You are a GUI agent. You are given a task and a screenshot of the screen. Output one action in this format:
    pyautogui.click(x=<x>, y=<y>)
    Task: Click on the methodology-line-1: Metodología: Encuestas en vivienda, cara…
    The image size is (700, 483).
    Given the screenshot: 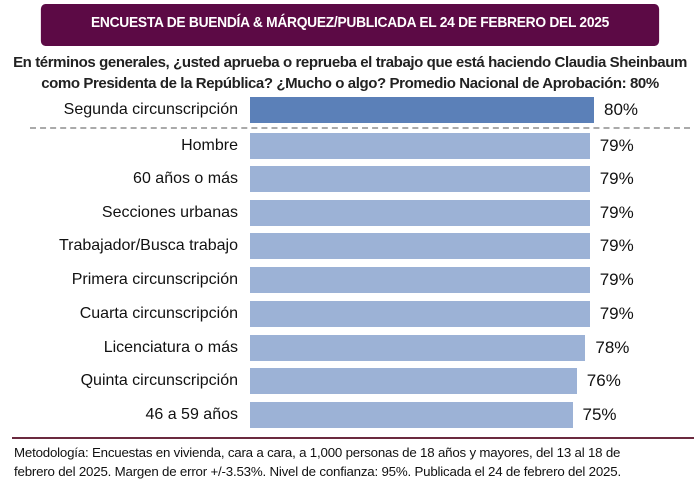 What is the action you would take?
    pyautogui.click(x=317, y=452)
    